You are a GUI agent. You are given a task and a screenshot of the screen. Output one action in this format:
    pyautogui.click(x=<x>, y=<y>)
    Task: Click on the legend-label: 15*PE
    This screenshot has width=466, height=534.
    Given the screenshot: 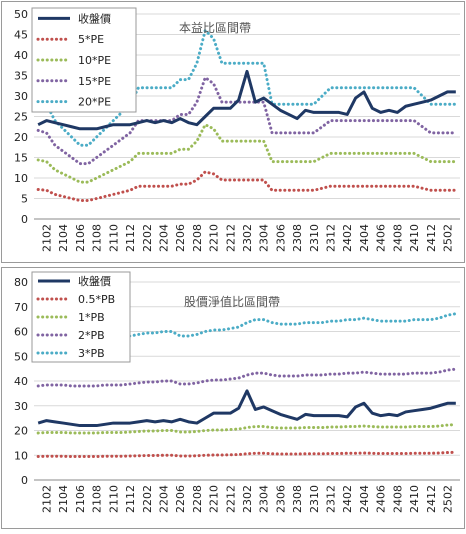 What is the action you would take?
    pyautogui.click(x=94, y=81)
    